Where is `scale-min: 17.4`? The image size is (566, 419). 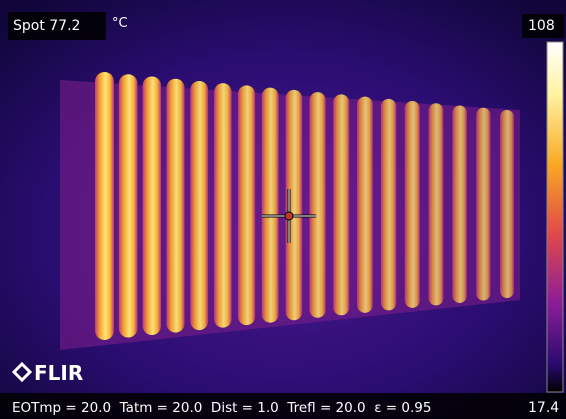 scale-min: 17.4 is located at coordinates (544, 408).